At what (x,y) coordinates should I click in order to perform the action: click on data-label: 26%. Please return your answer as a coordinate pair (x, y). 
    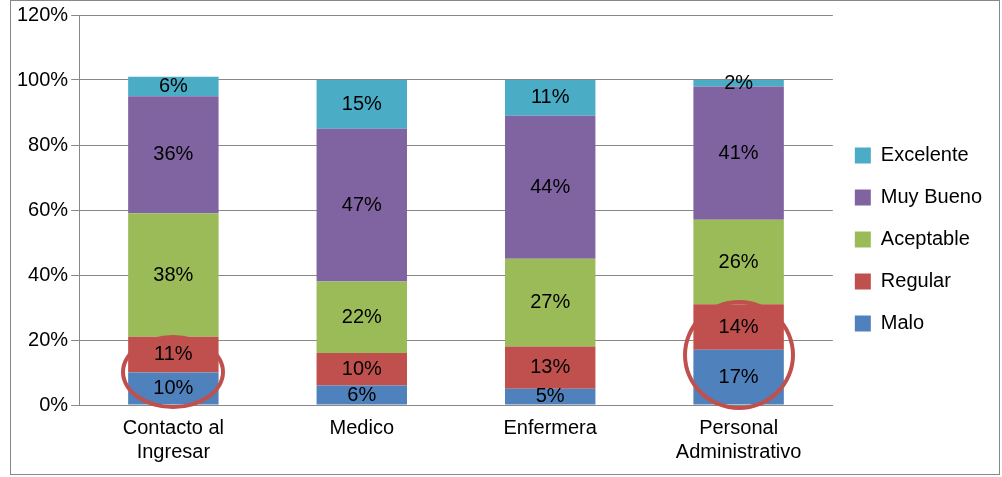
    Looking at the image, I should click on (738, 260).